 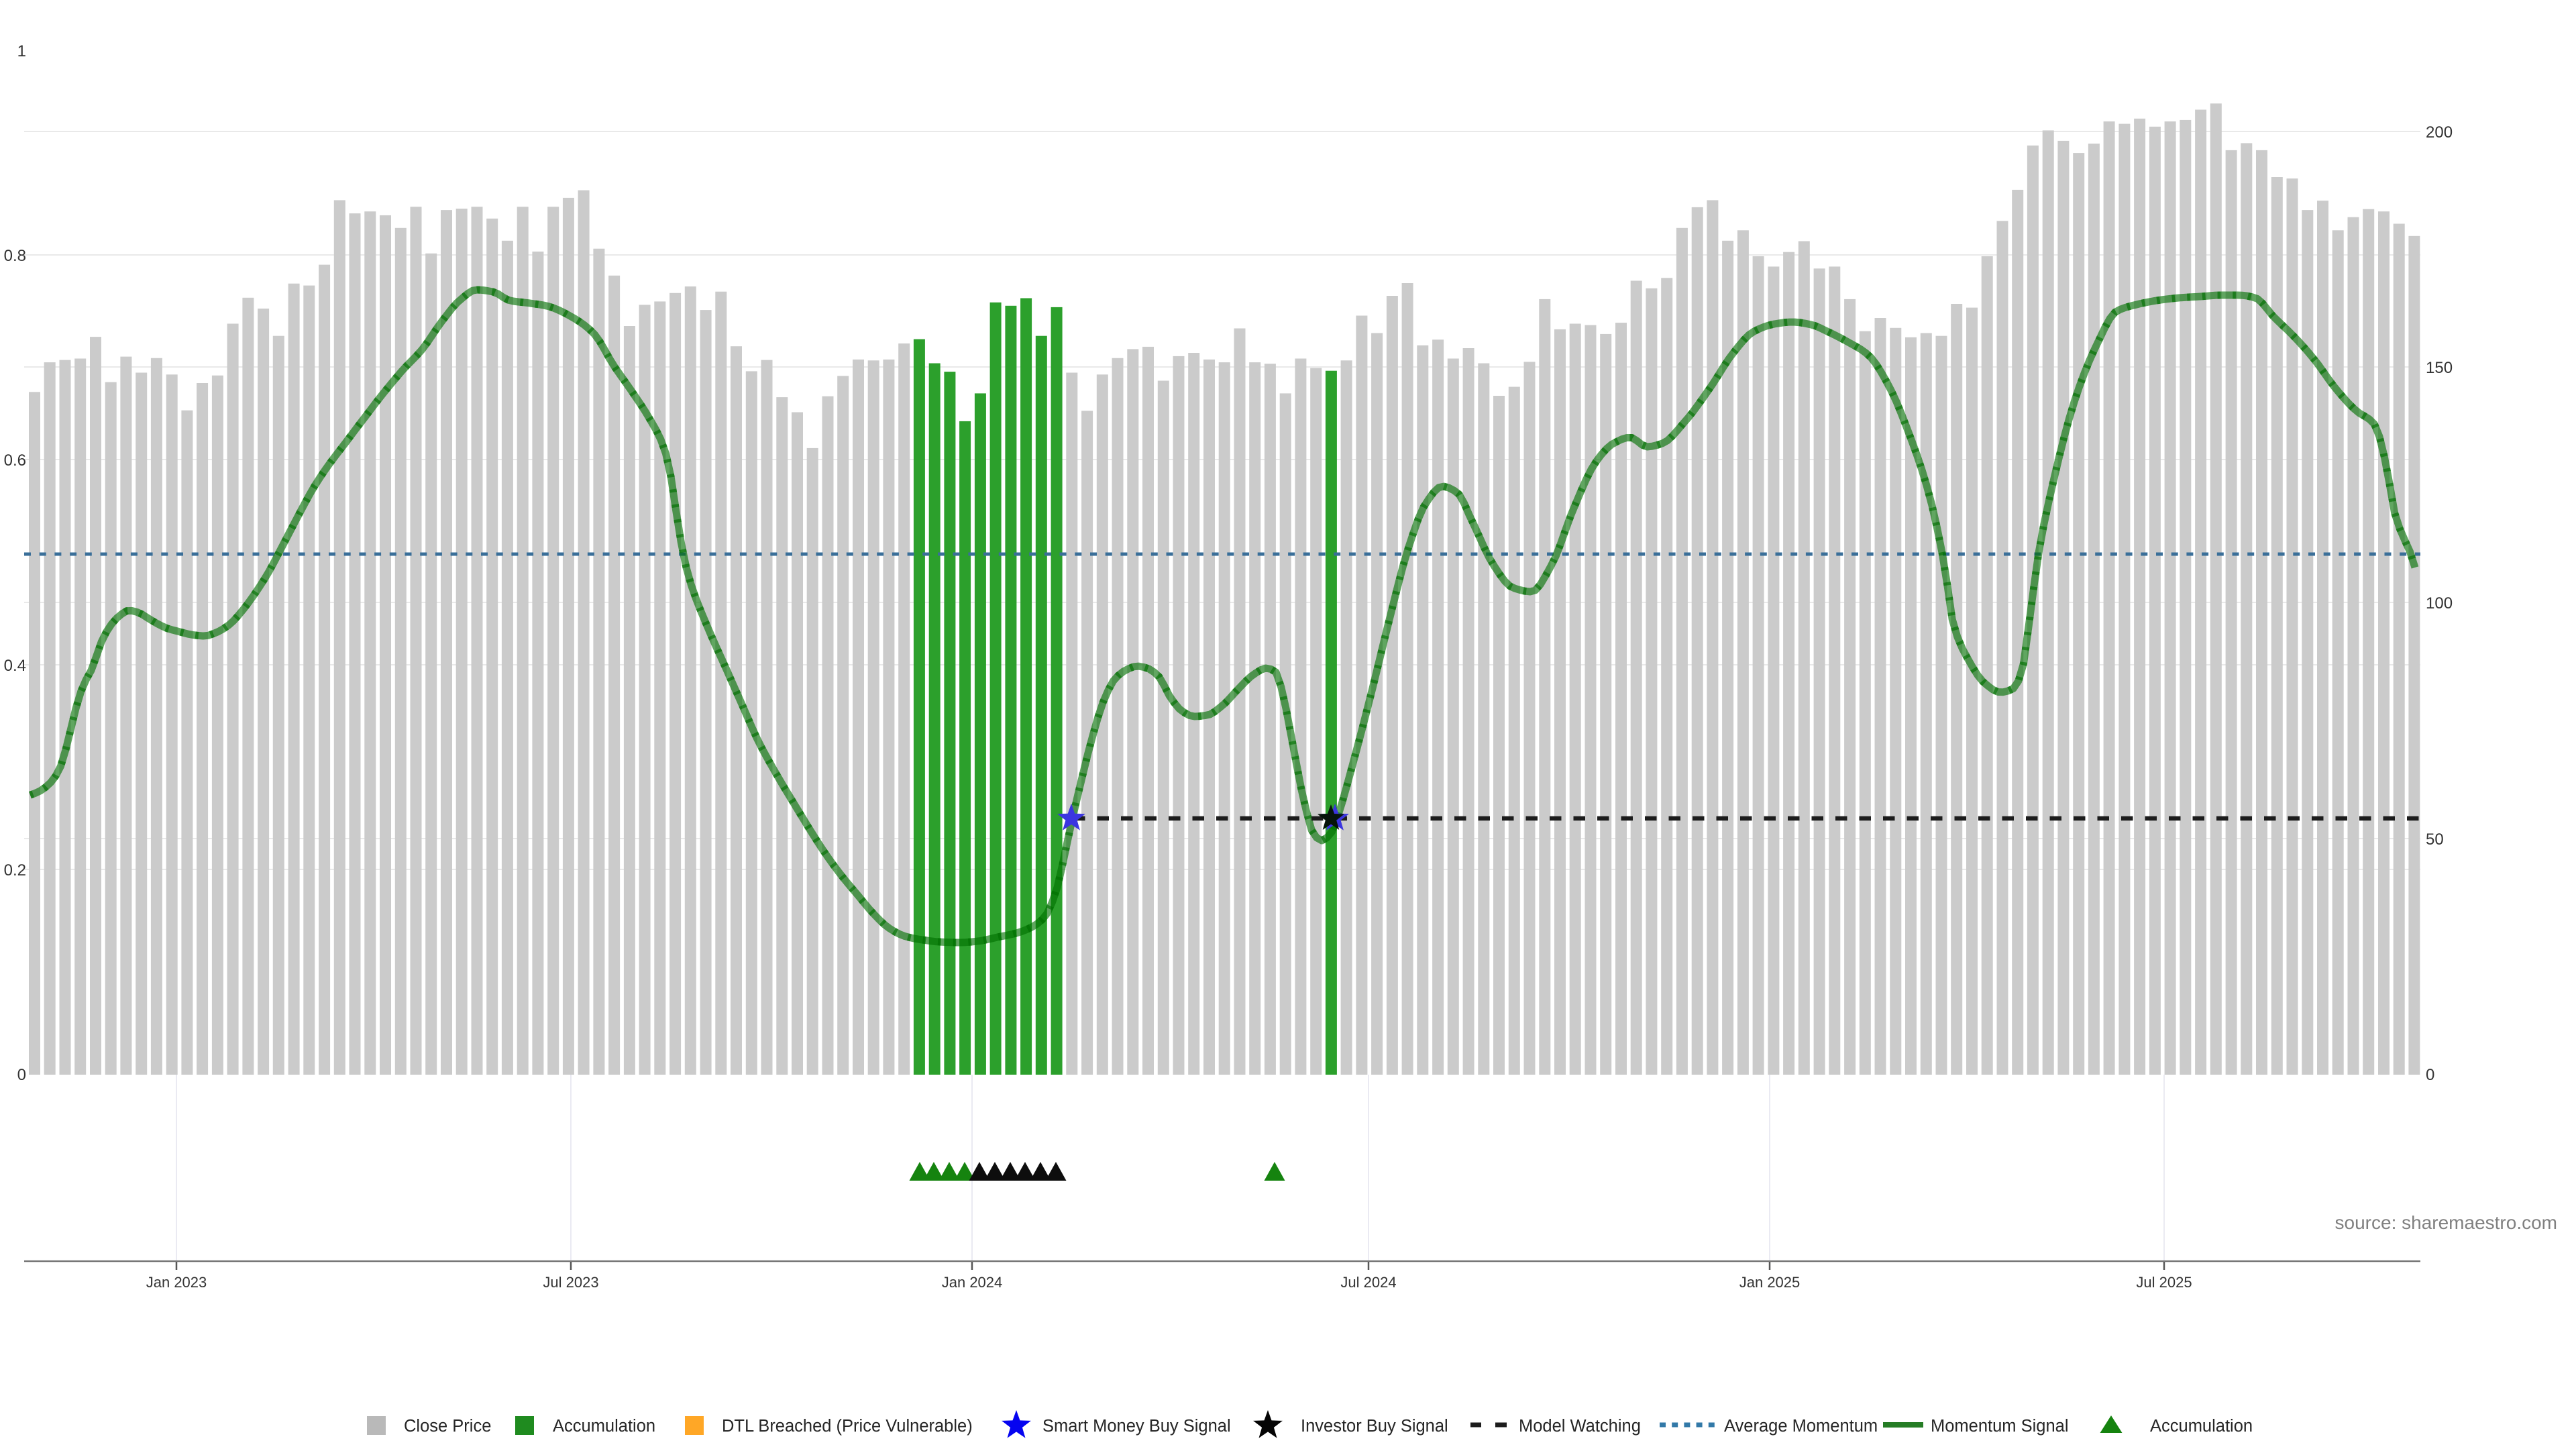 What do you see at coordinates (2435, 839) in the screenshot?
I see `svg-text: 50` at bounding box center [2435, 839].